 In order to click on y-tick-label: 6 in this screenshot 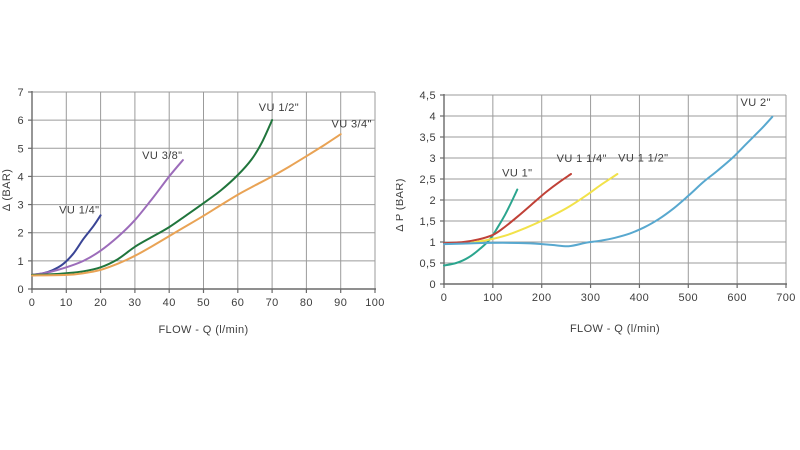, I will do `click(20, 121)`.